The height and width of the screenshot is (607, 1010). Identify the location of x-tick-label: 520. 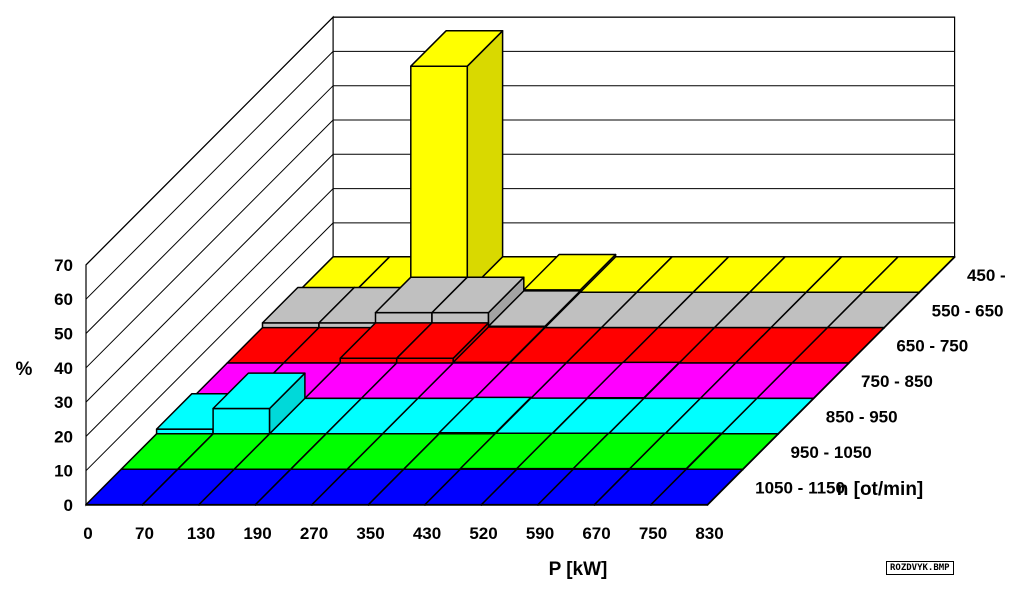
(483, 533).